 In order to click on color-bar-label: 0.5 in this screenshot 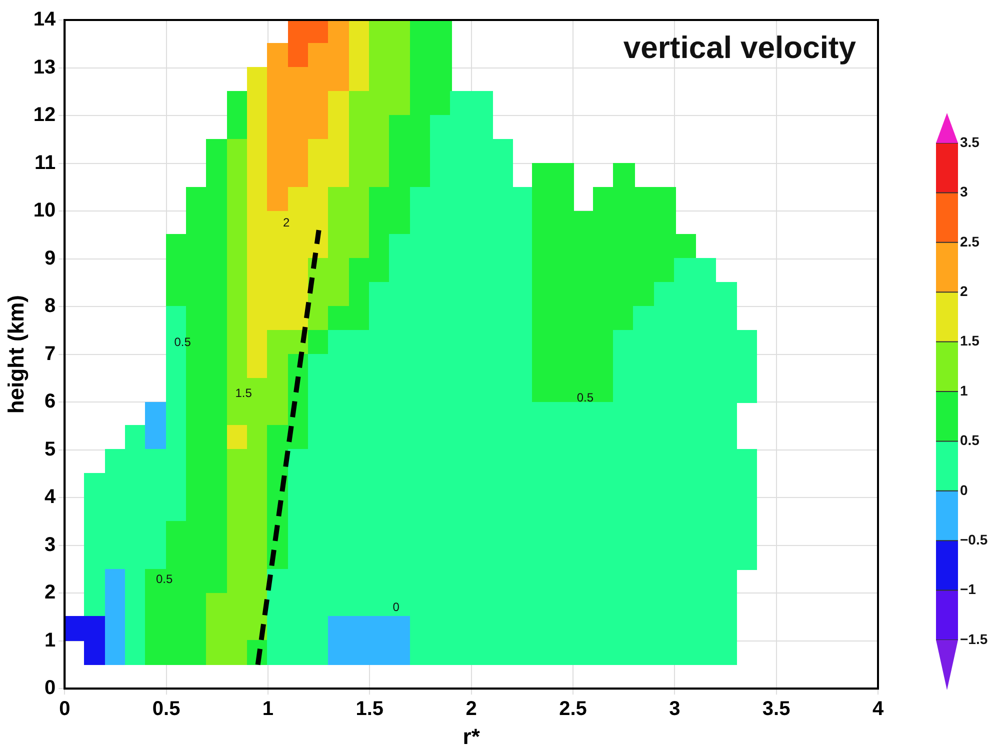, I will do `click(970, 440)`.